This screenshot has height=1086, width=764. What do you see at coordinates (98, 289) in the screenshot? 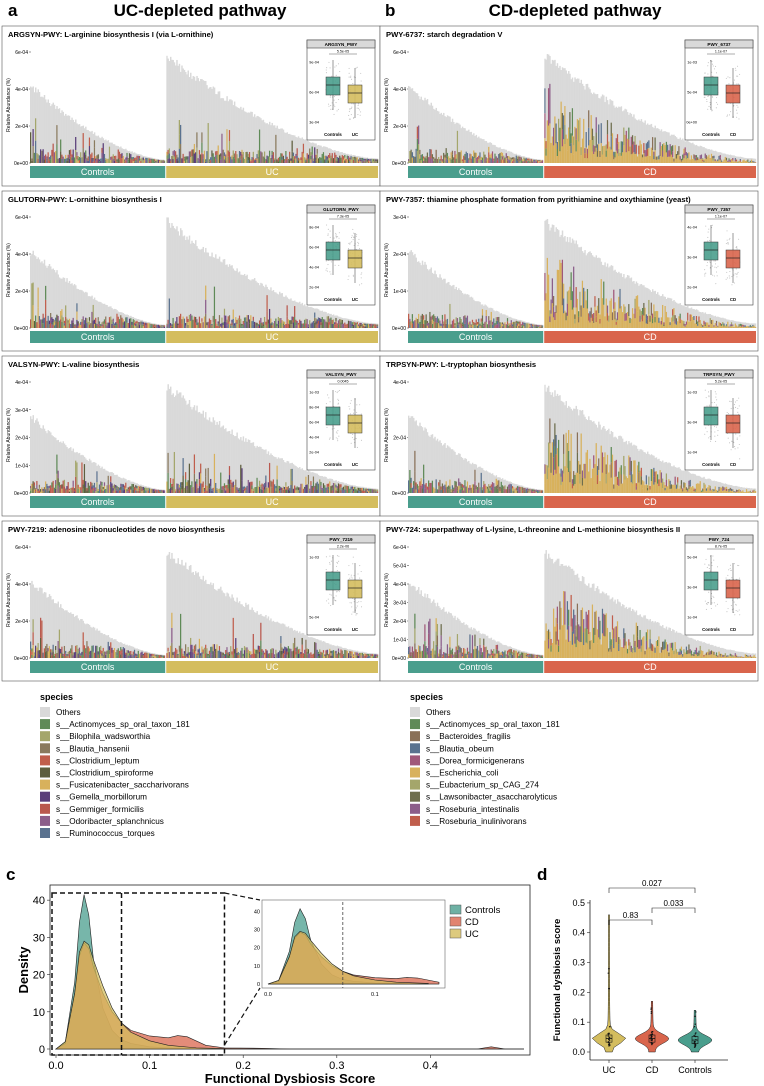
I see `bar-group-controls` at bounding box center [98, 289].